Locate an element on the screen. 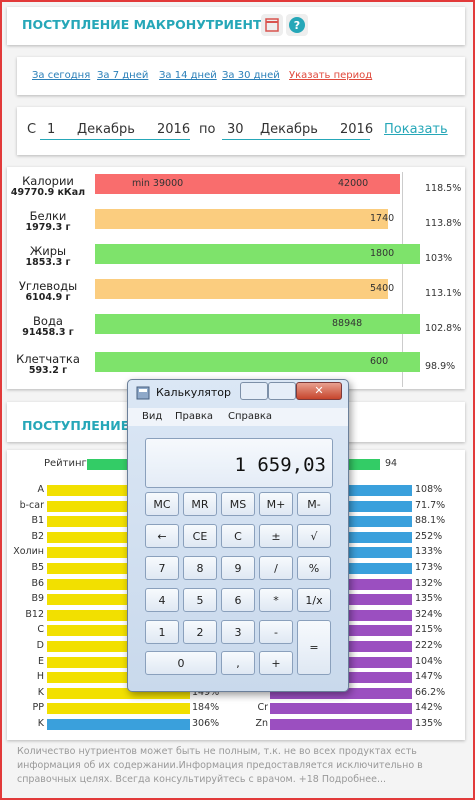  nutrient-name: Углеводы is located at coordinates (48, 286).